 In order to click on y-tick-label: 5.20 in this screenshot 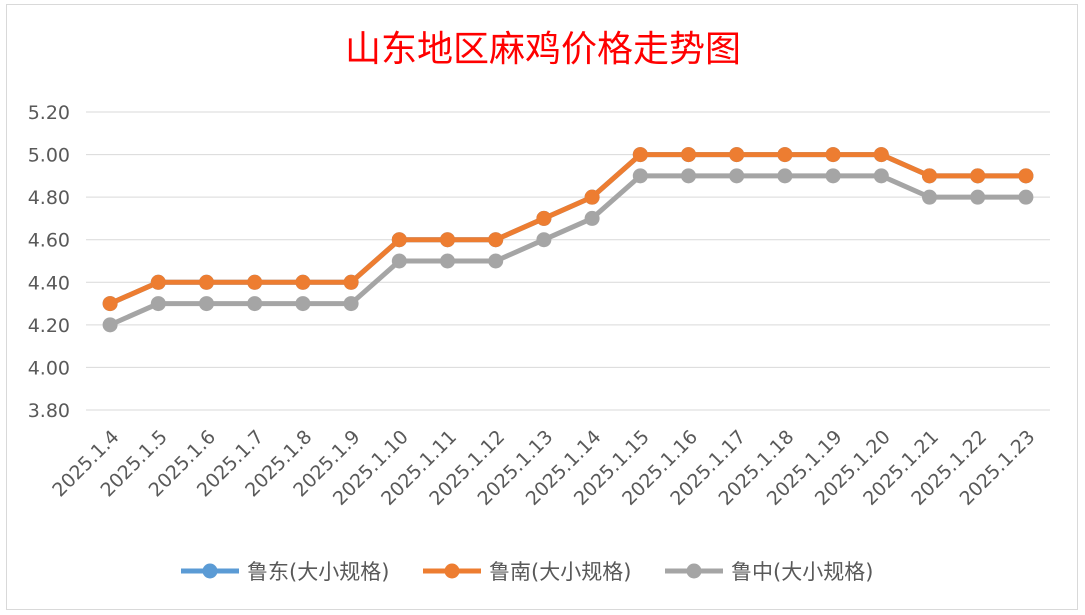, I will do `click(49, 113)`.